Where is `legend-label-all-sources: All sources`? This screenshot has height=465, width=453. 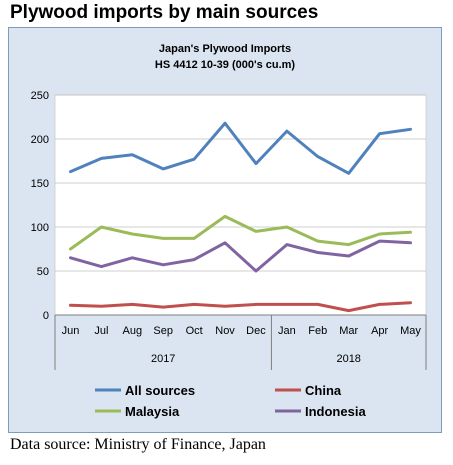 legend-label-all-sources: All sources is located at coordinates (160, 390).